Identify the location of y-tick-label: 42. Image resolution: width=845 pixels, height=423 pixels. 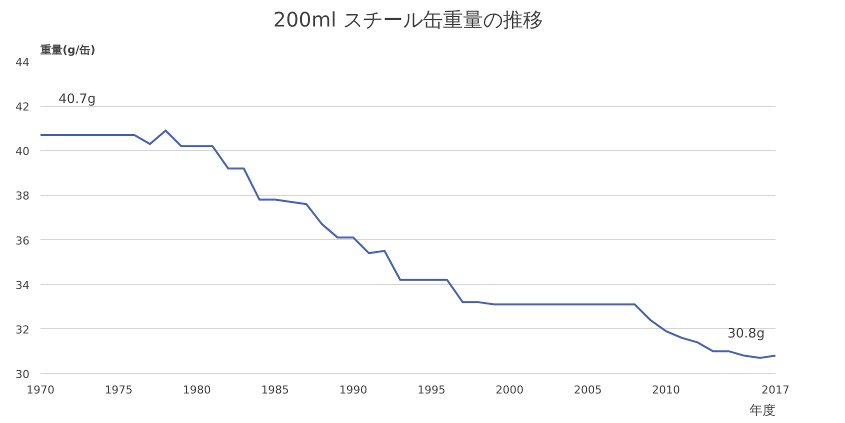
(23, 107).